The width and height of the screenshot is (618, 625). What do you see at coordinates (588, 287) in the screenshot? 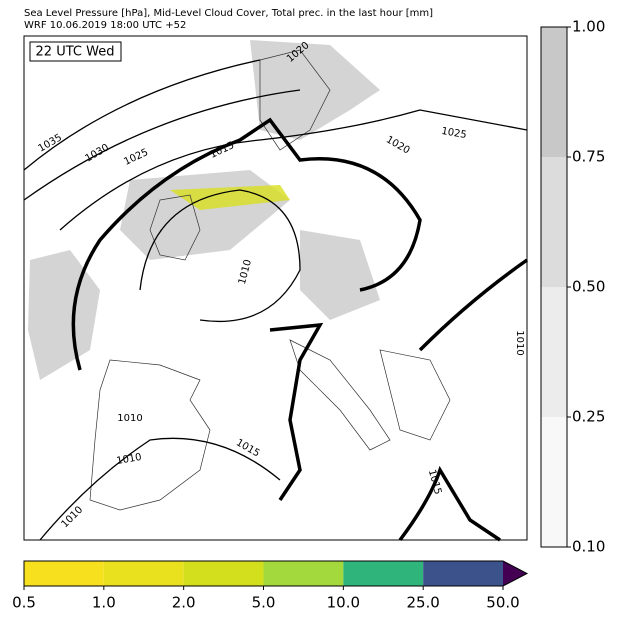
I see `colorbar-label: 0.50` at bounding box center [588, 287].